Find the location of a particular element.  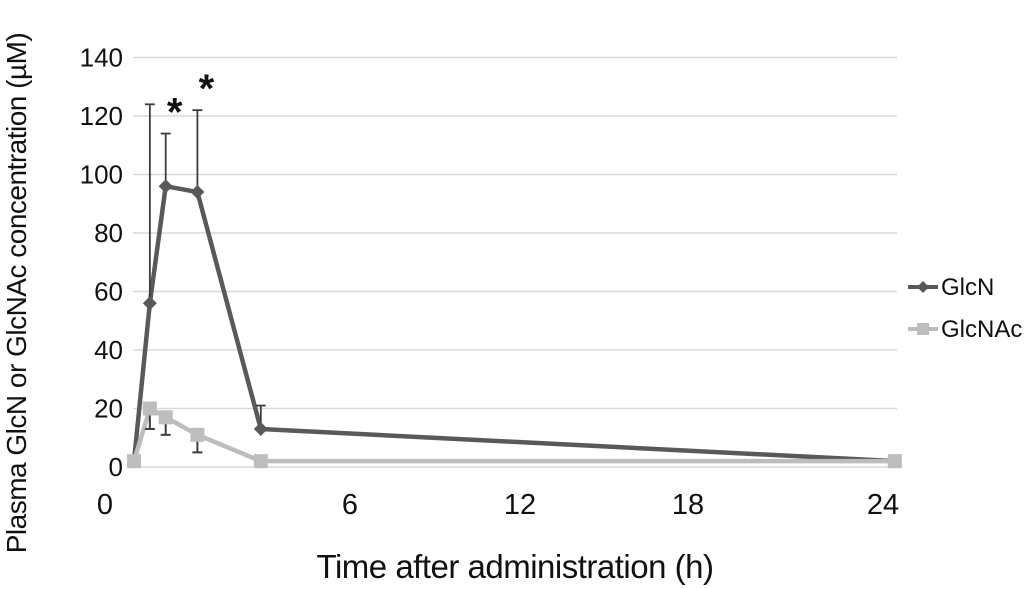

legend-label-glcn: GlcN is located at coordinates (967, 287).